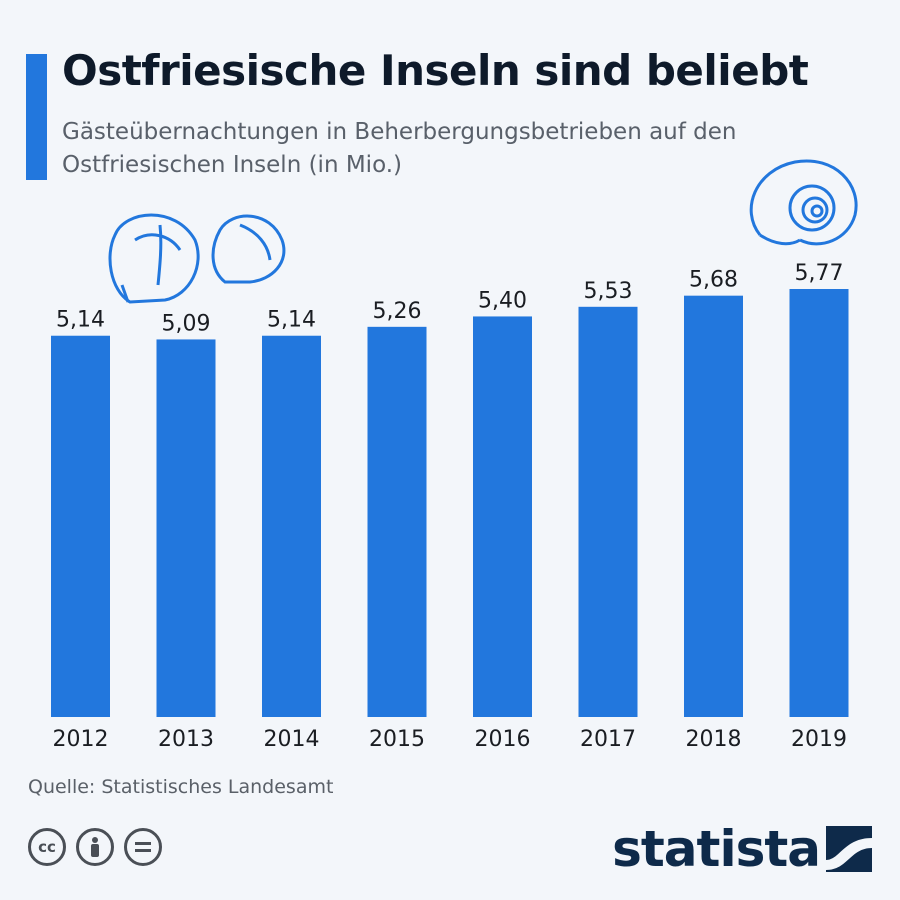 The width and height of the screenshot is (900, 900). What do you see at coordinates (502, 516) in the screenshot?
I see `bar-2016` at bounding box center [502, 516].